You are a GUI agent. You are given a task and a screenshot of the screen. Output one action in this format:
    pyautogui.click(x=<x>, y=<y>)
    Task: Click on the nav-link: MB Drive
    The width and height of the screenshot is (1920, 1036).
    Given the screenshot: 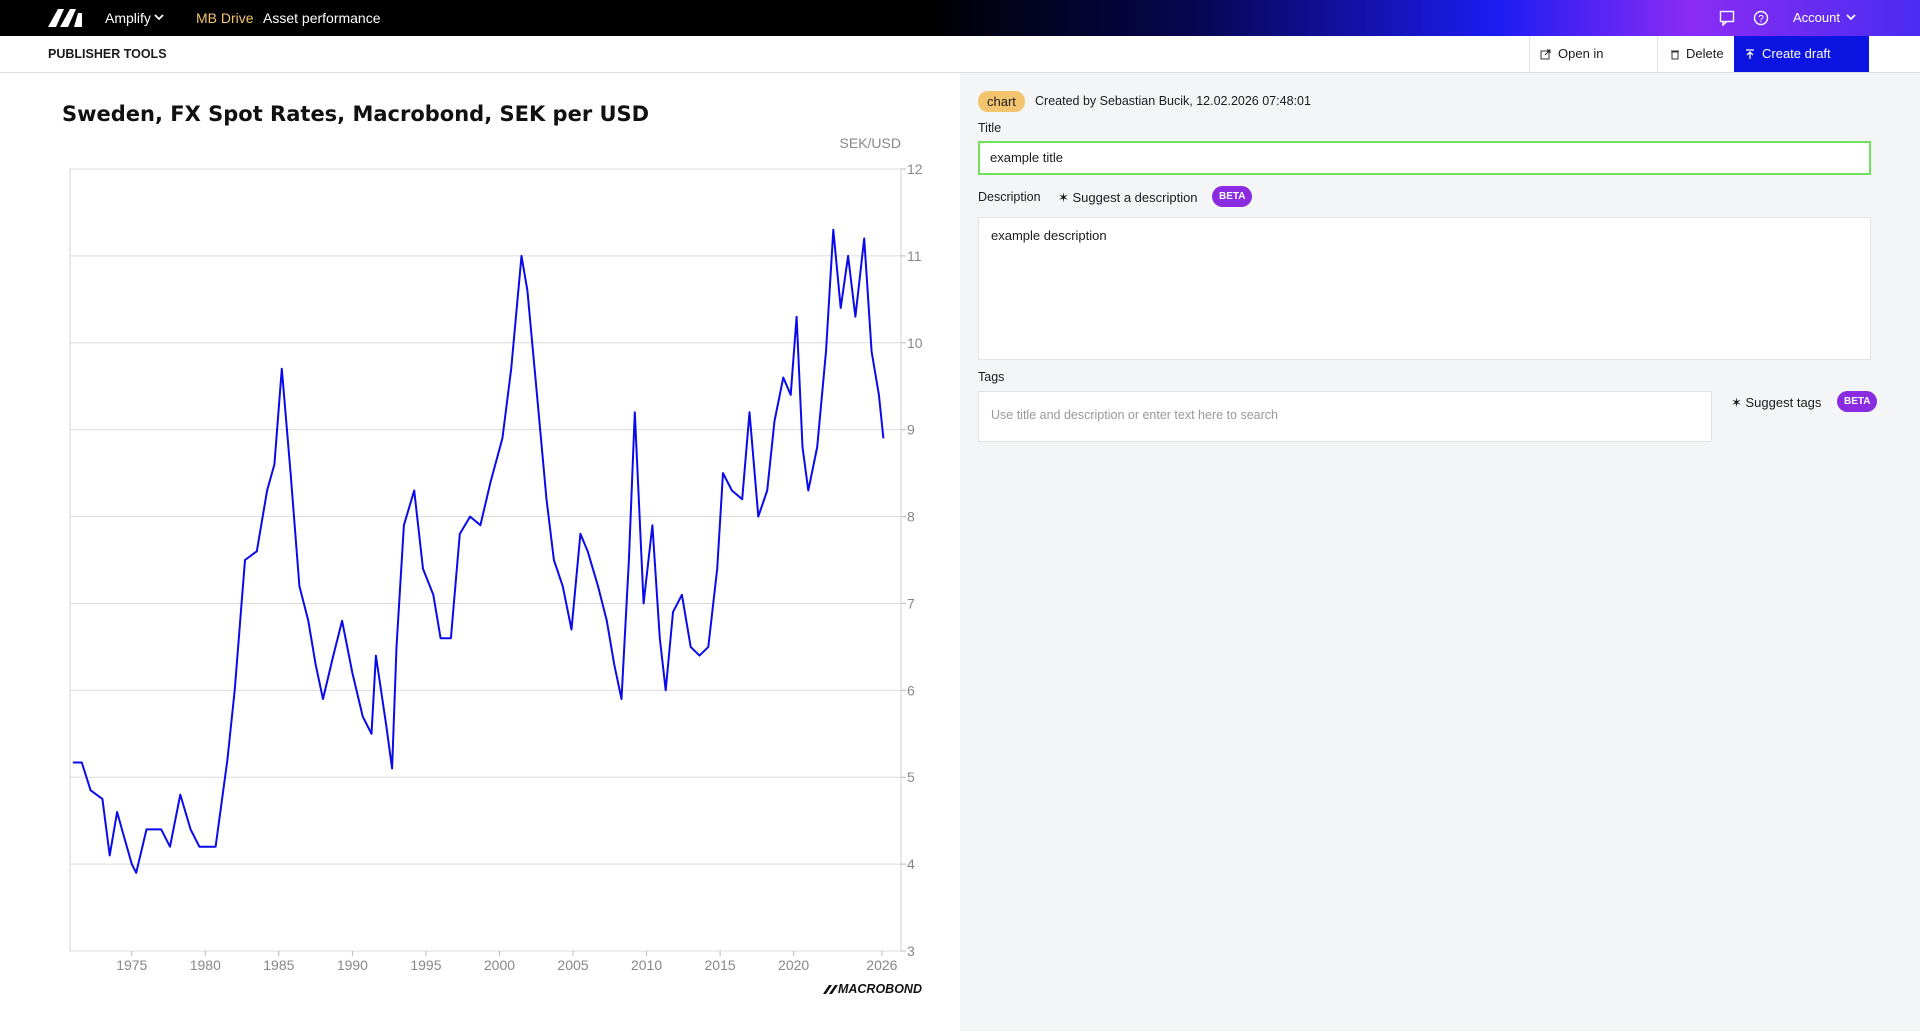 What is the action you would take?
    pyautogui.click(x=225, y=18)
    